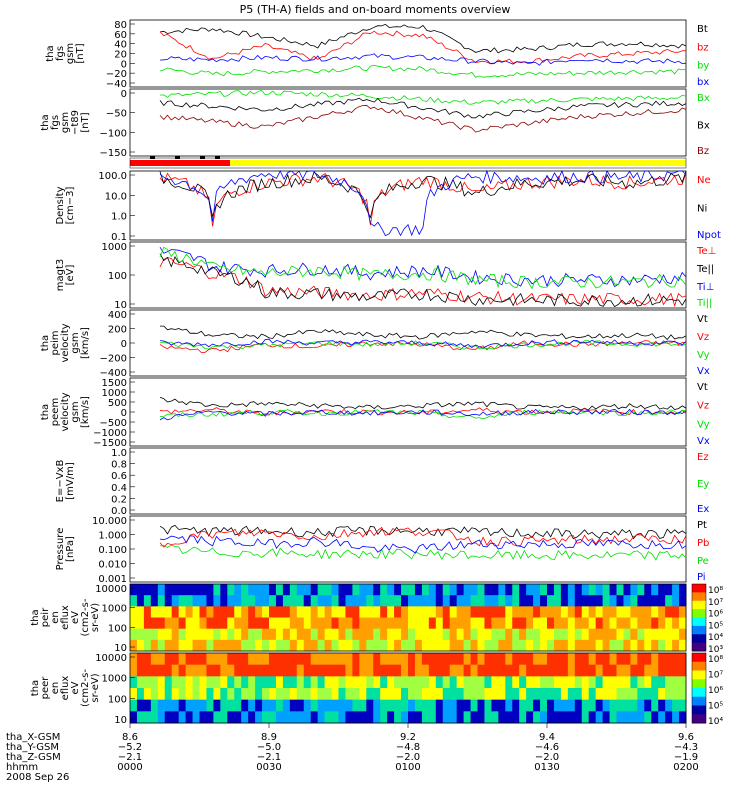 The width and height of the screenshot is (750, 800). Describe the element at coordinates (685, 767) in the screenshot. I see `x-tick-label: 0200` at that location.